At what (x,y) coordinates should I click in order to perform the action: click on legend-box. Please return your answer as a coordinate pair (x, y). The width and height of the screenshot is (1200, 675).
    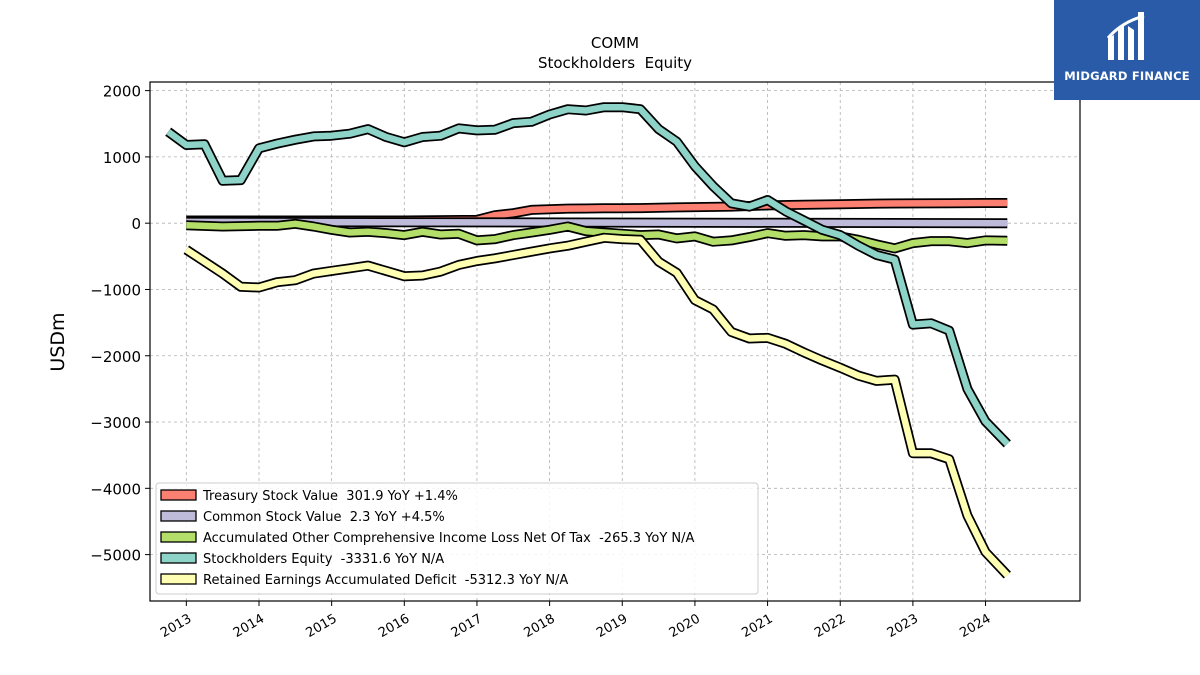
    Looking at the image, I should click on (457, 538).